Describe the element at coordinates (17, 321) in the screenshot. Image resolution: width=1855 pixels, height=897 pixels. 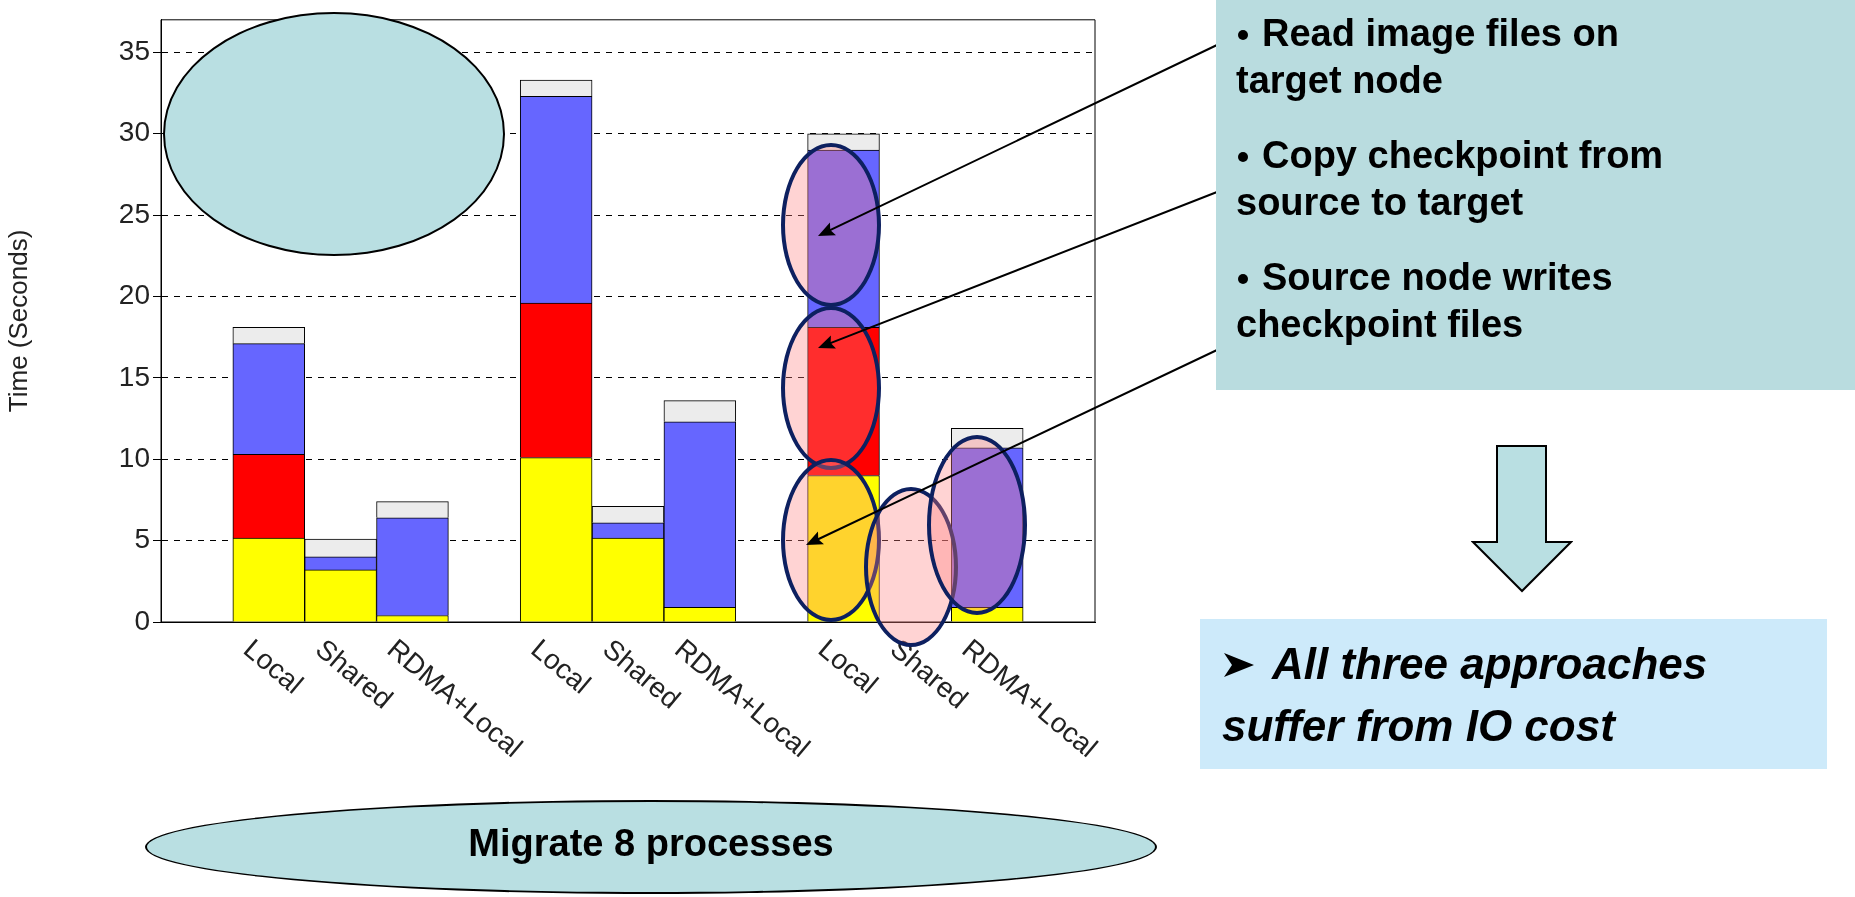
I see `y-axis-title: Time (Seconds)` at that location.